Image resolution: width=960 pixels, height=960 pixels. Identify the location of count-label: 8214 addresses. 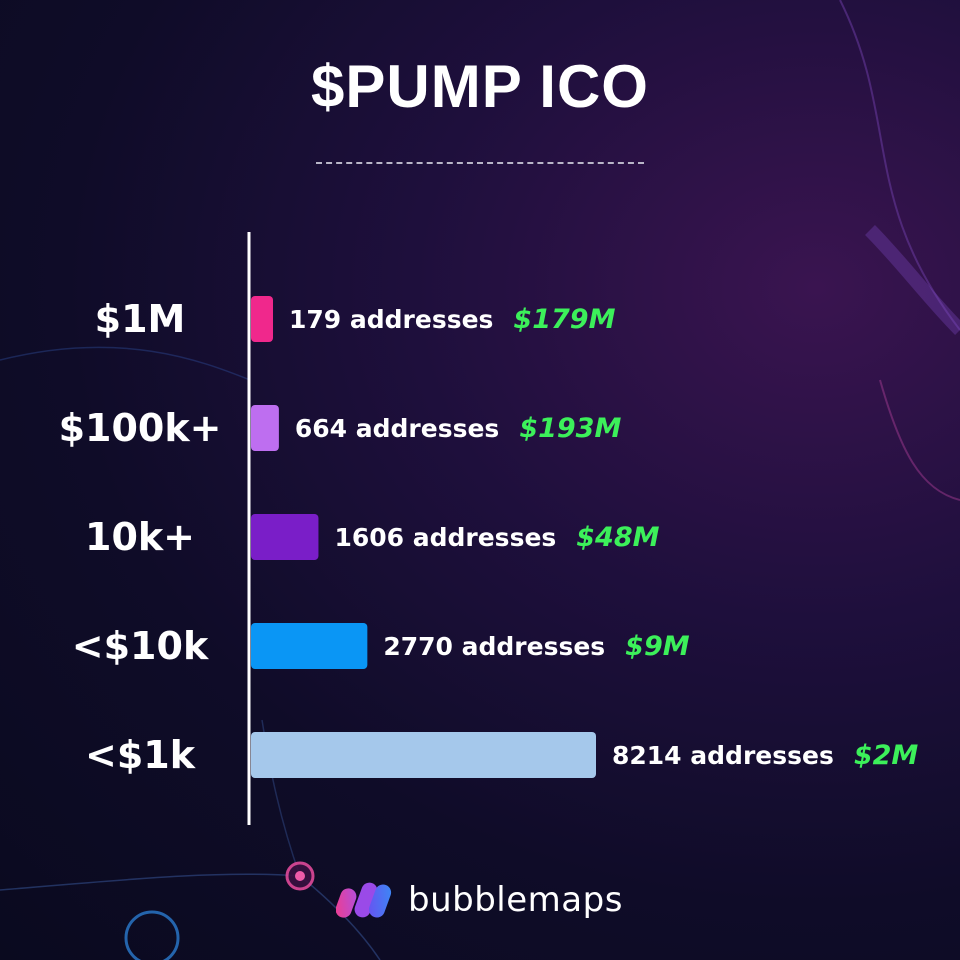
(723, 755).